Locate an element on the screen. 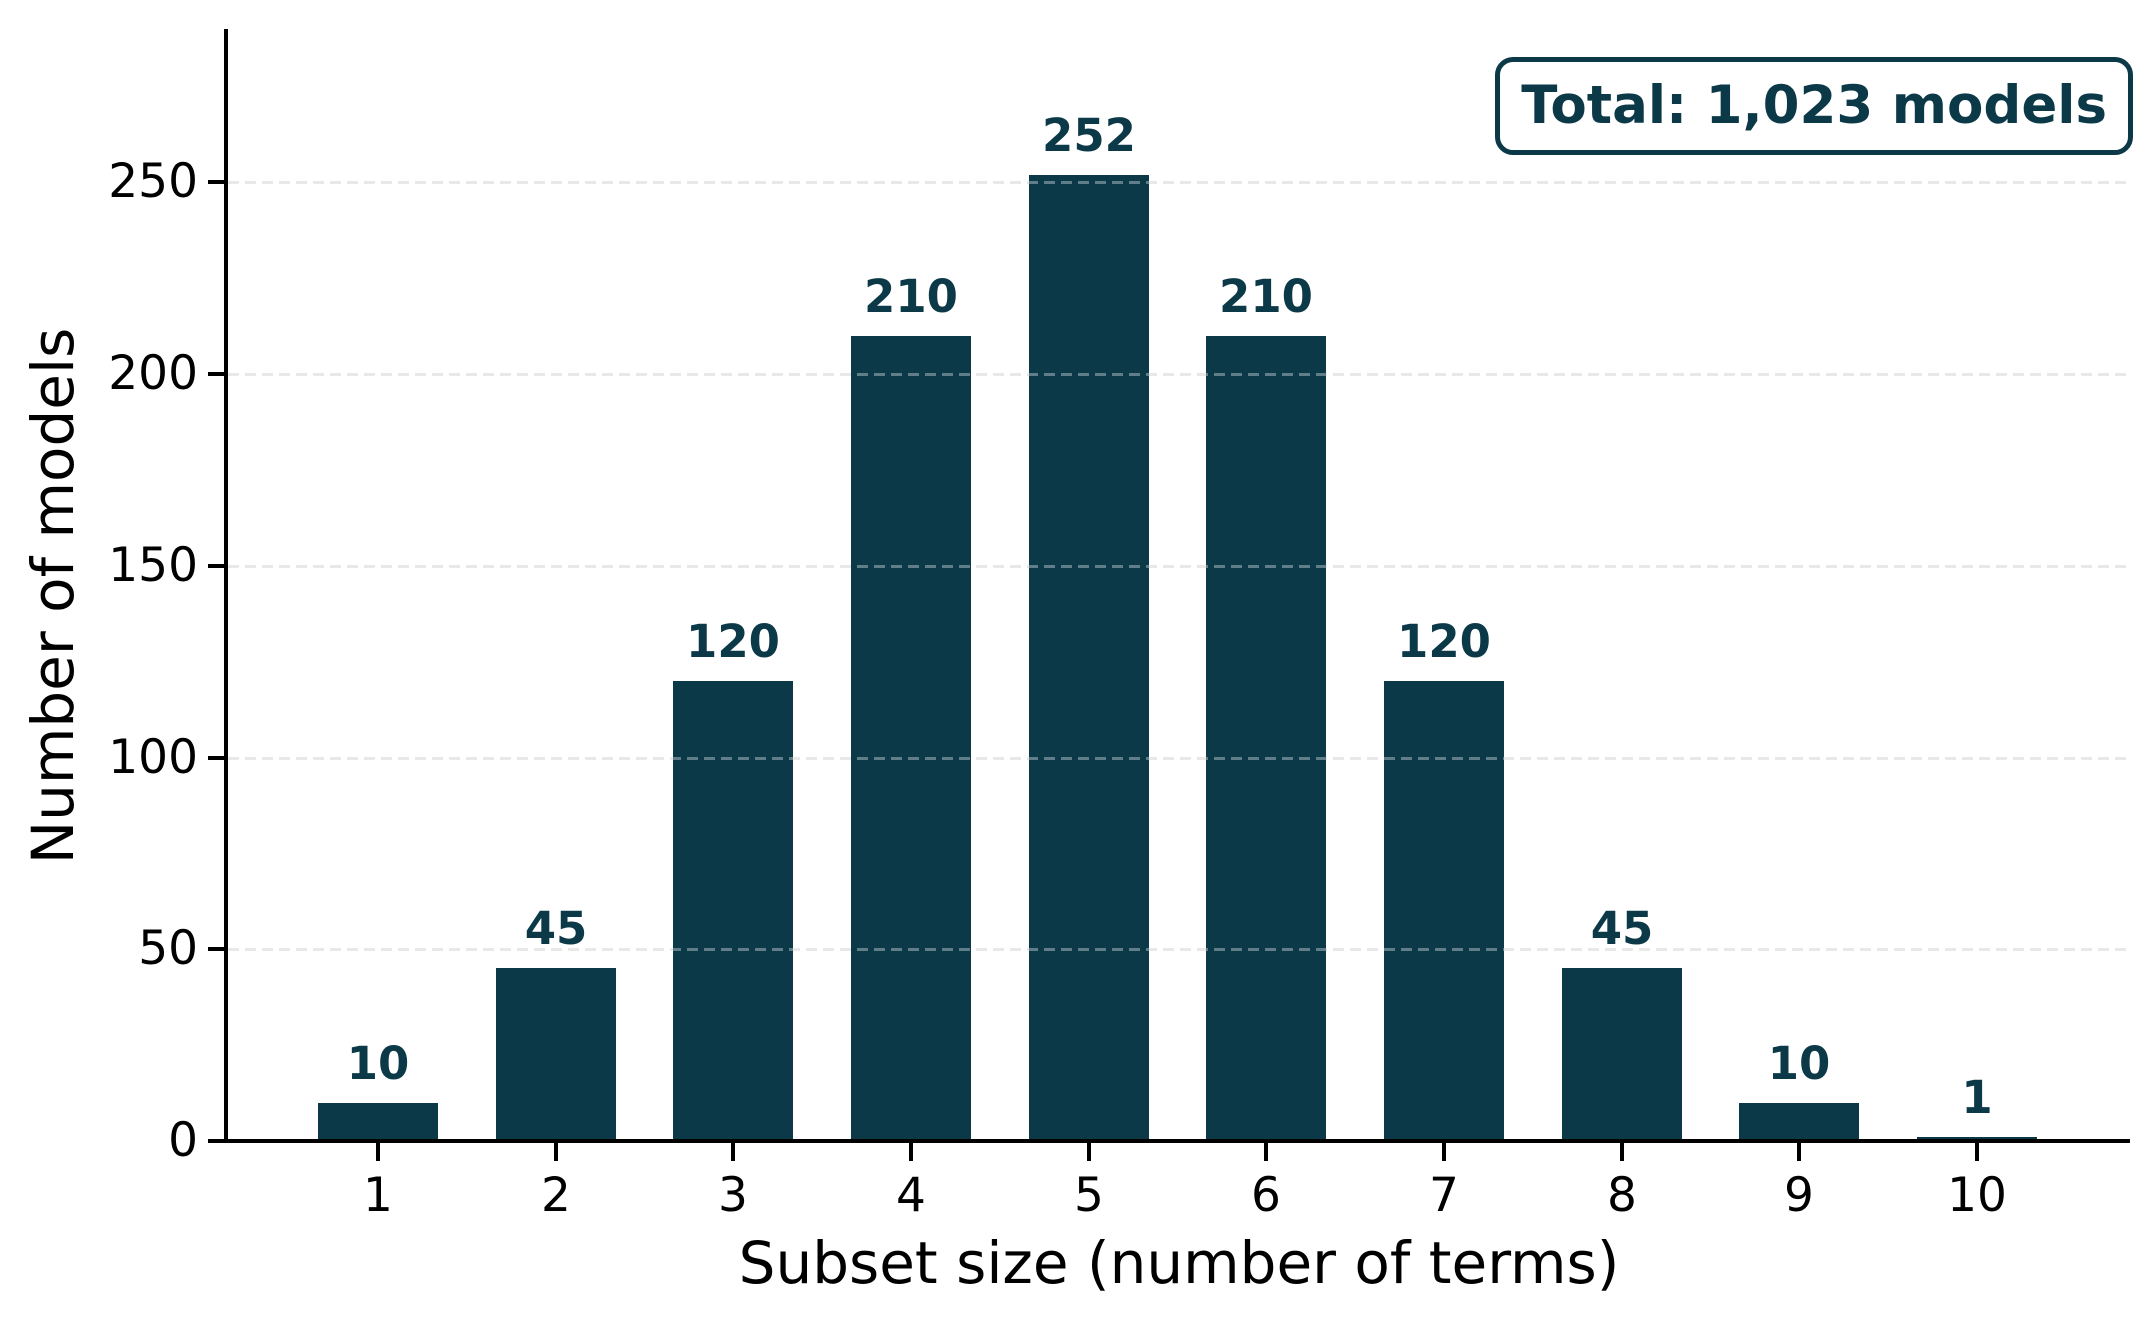 This screenshot has height=1321, width=2155. x-tick-label-3: 3 is located at coordinates (733, 1195).